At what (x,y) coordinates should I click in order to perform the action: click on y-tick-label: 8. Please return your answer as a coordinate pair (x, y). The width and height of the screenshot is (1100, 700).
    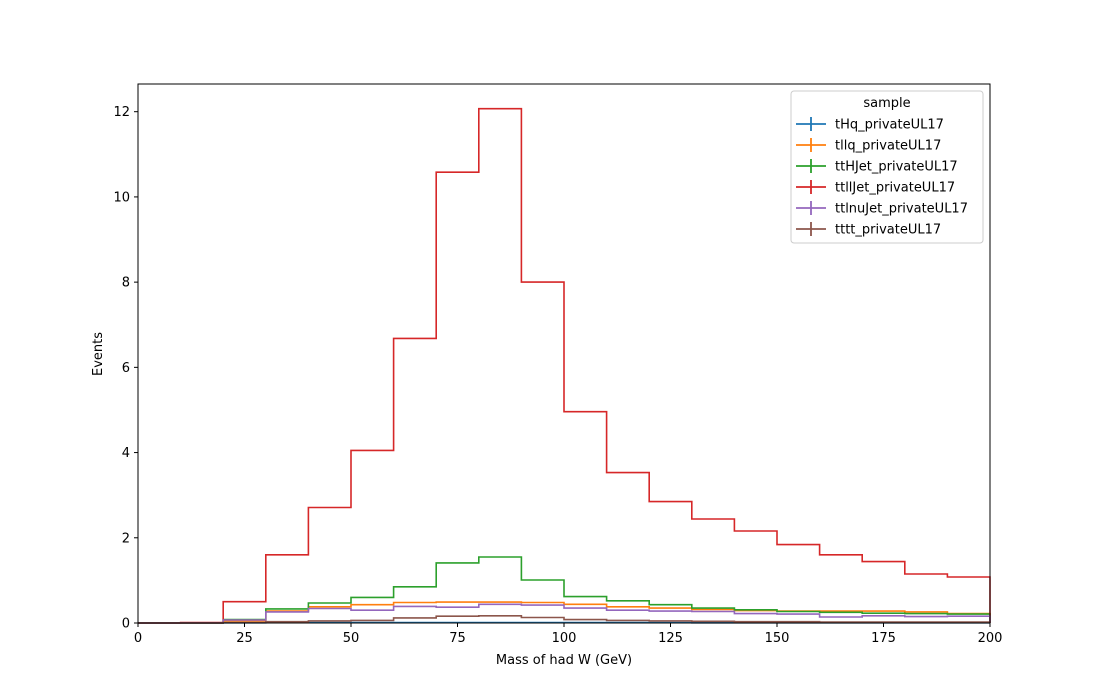
    Looking at the image, I should click on (126, 283).